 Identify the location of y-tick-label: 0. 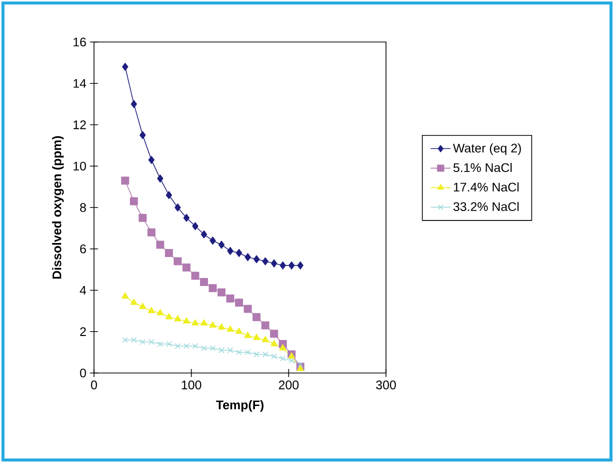
(83, 373).